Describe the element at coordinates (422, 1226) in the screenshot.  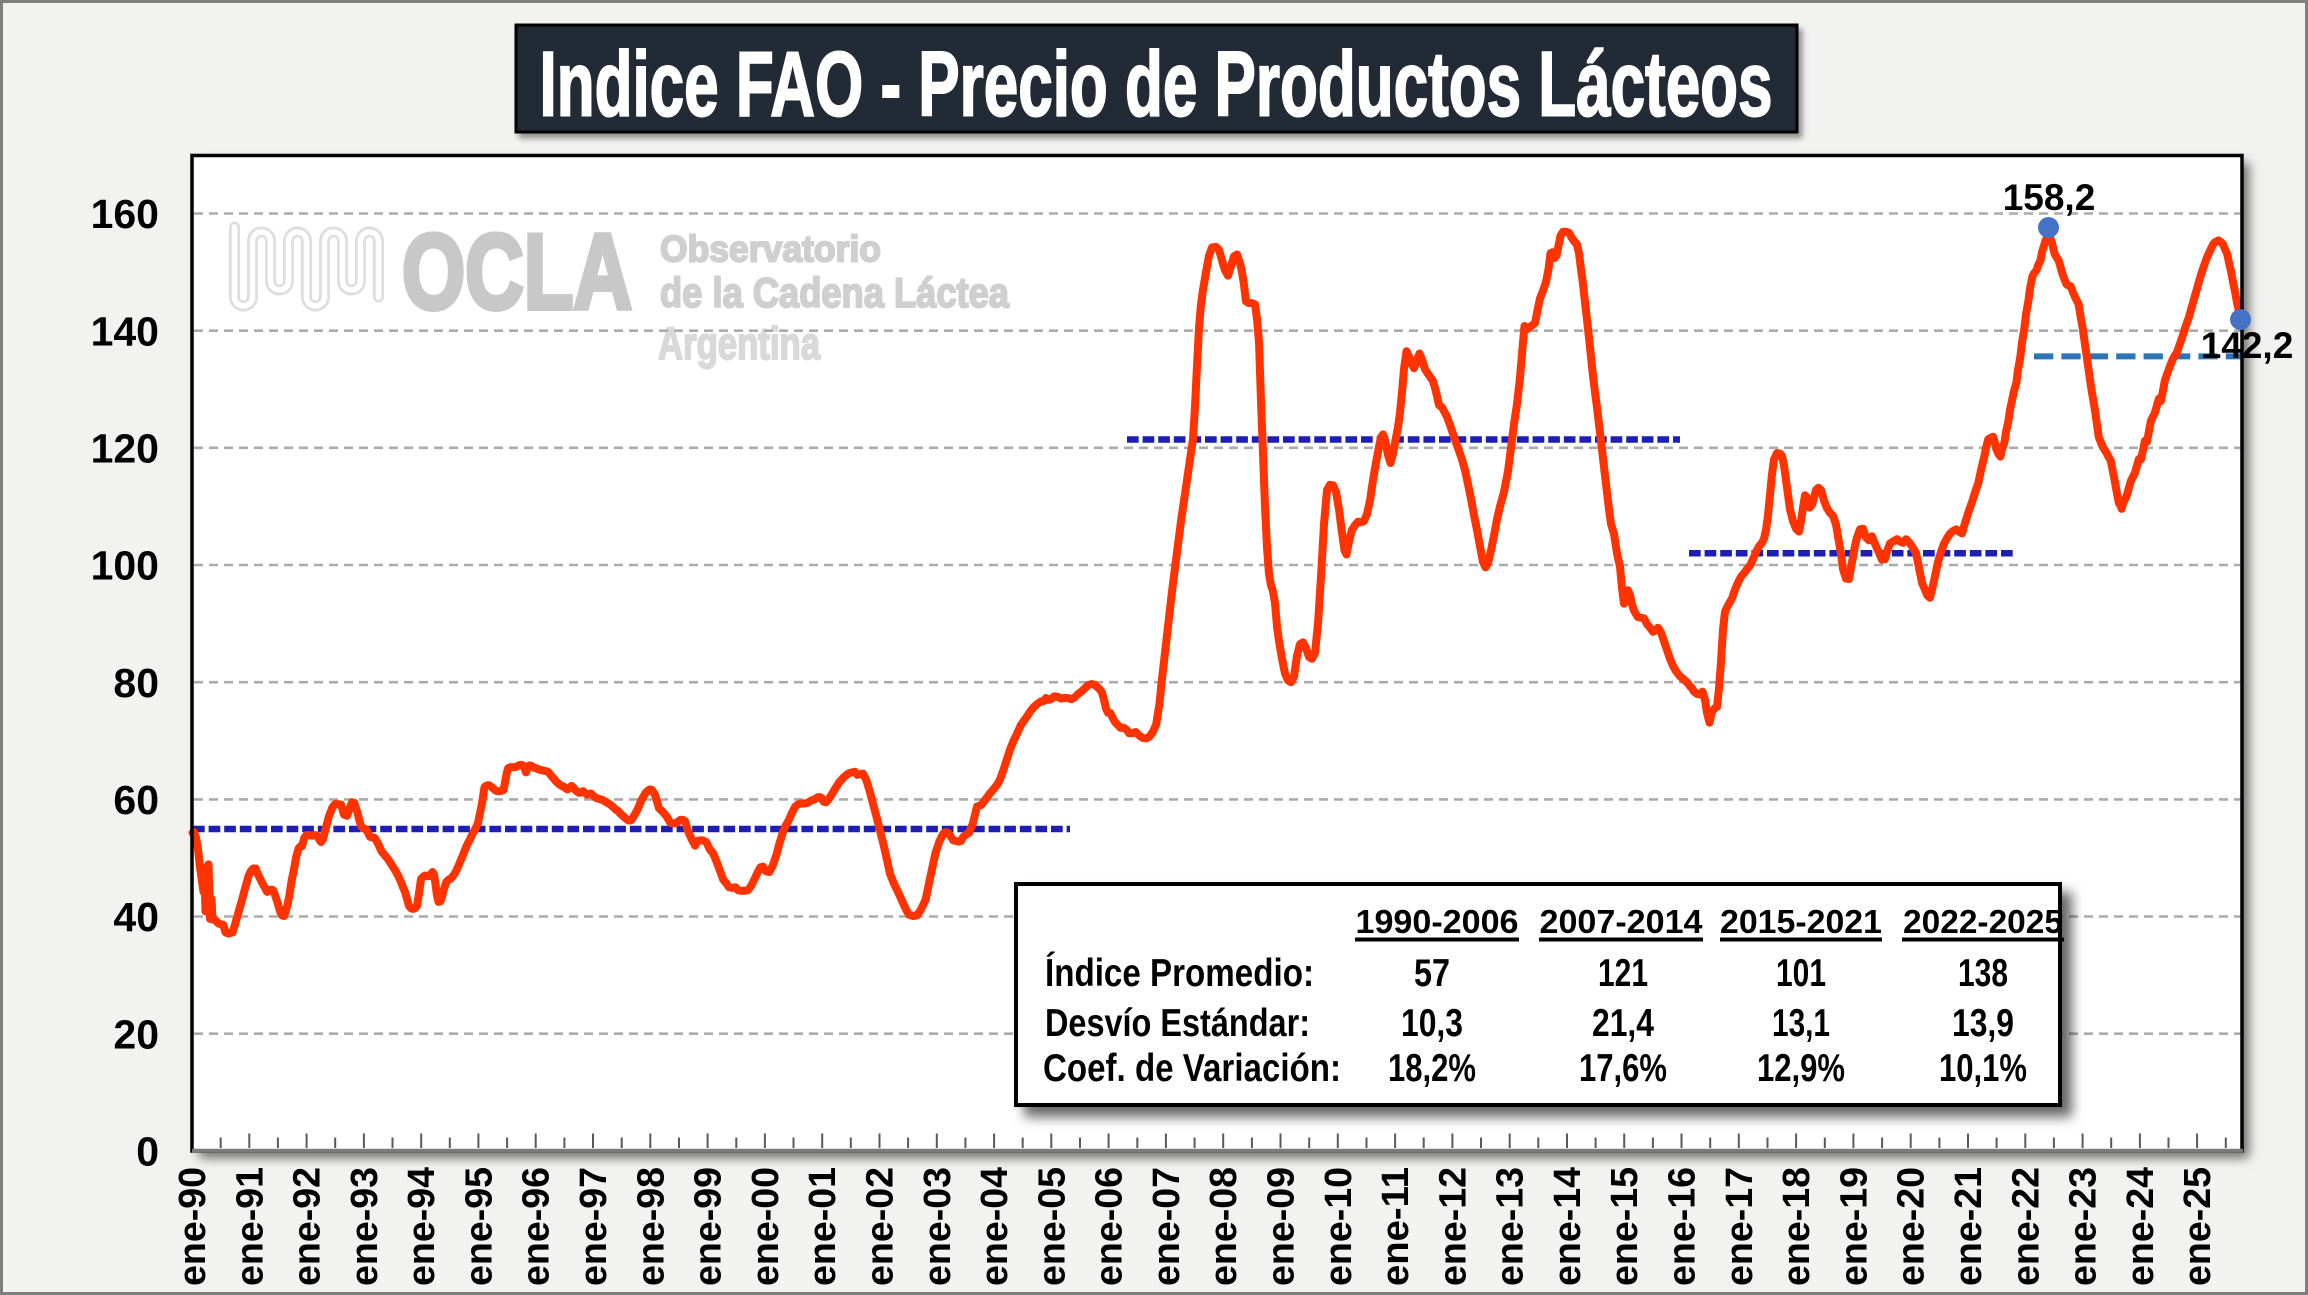
I see `svg-text: ene-94` at that location.